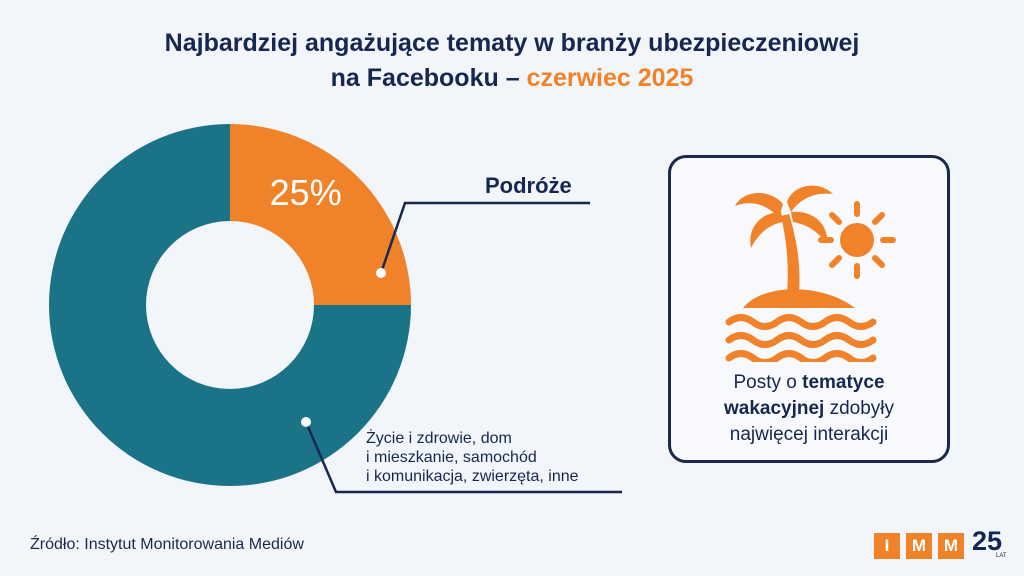  Describe the element at coordinates (951, 546) in the screenshot. I see `logo-letter-m2: M` at that location.